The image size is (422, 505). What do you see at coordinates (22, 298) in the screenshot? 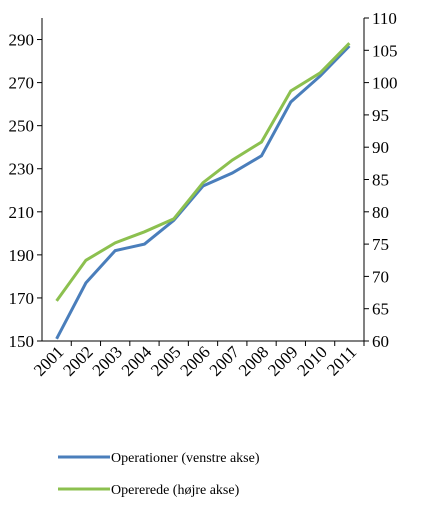
I see `y-tick-label: 170` at bounding box center [22, 298].